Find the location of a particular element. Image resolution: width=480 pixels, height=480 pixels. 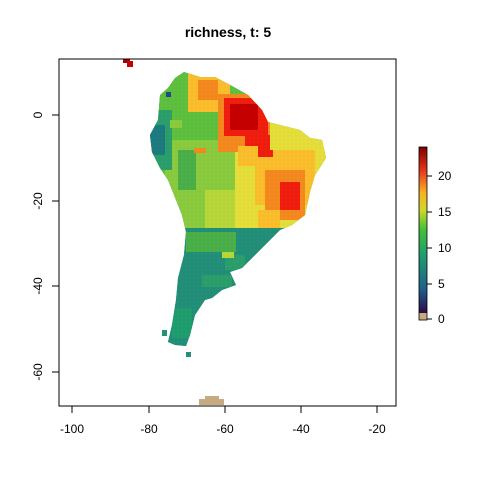

legend-tick-label: 15 is located at coordinates (445, 212).